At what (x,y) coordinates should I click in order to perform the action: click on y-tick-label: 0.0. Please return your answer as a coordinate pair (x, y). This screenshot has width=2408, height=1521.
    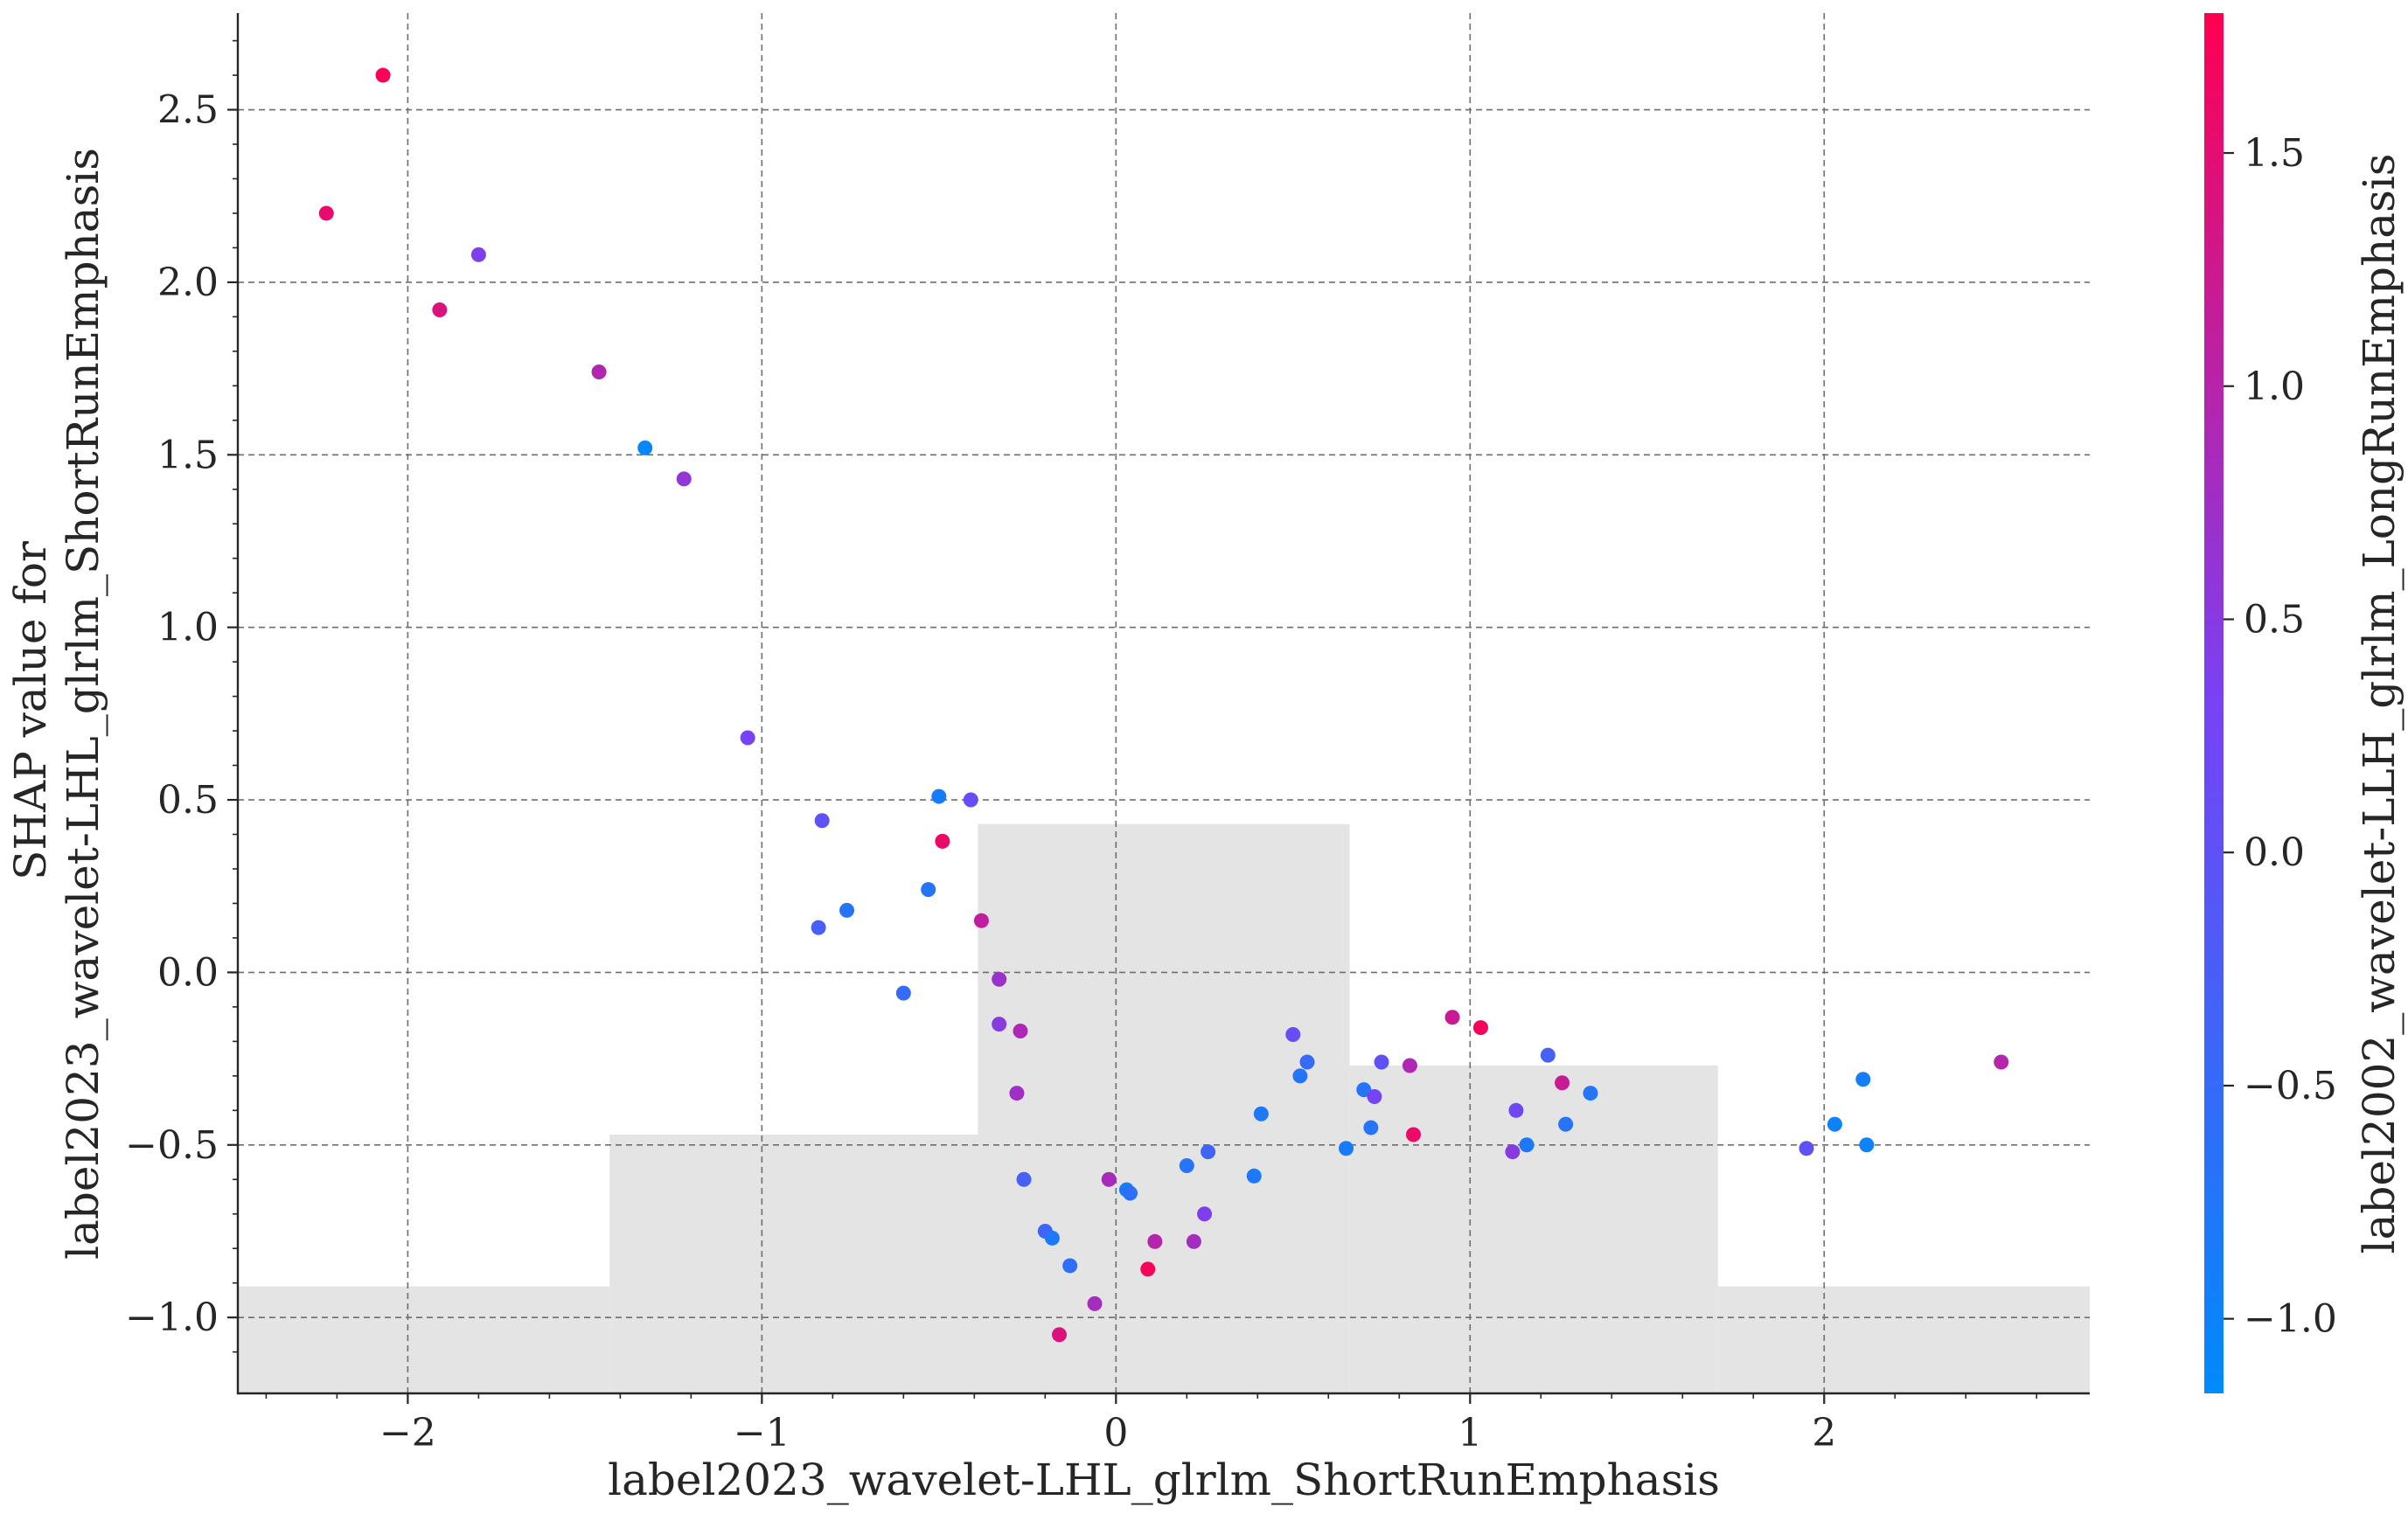
    Looking at the image, I should click on (188, 972).